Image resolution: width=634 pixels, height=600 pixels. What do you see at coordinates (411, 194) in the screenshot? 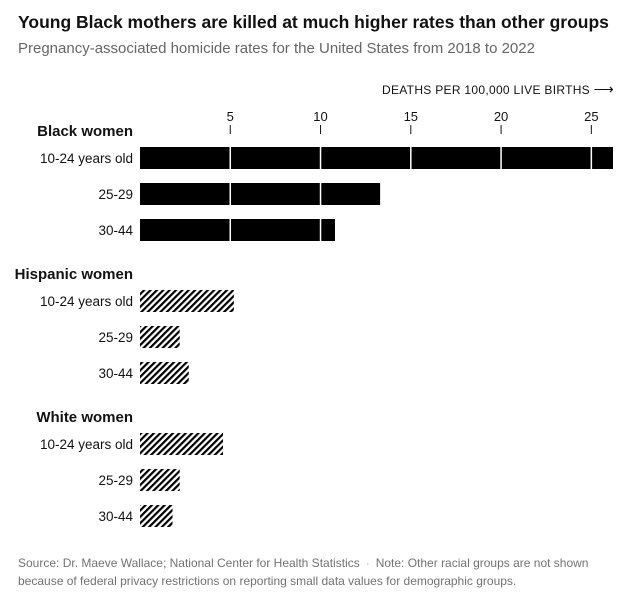
I see `bar-gridlines` at bounding box center [411, 194].